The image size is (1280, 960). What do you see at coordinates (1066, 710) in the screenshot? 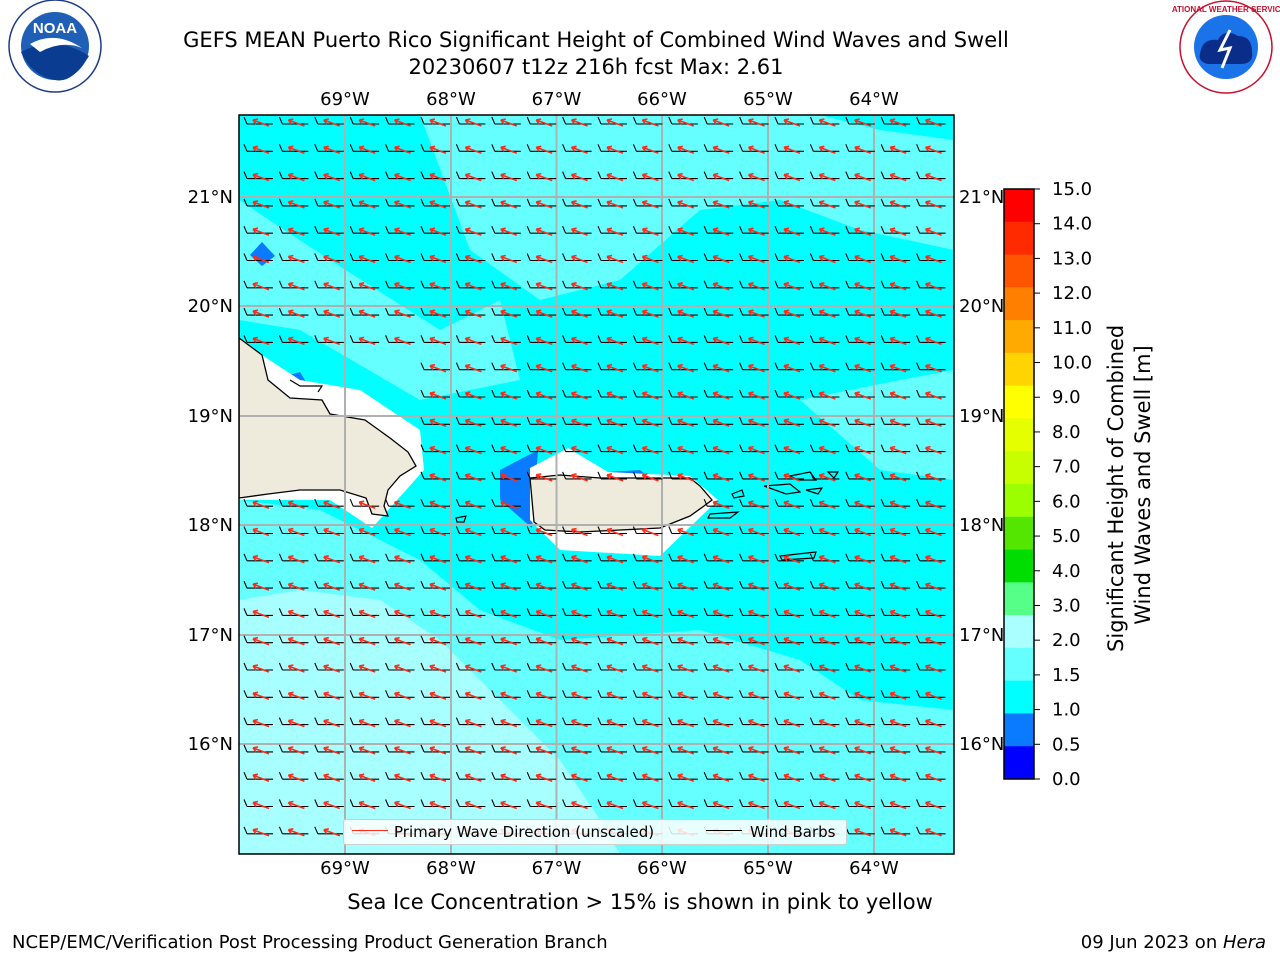
I see `colorbar-tick-label: 1.0` at bounding box center [1066, 710].